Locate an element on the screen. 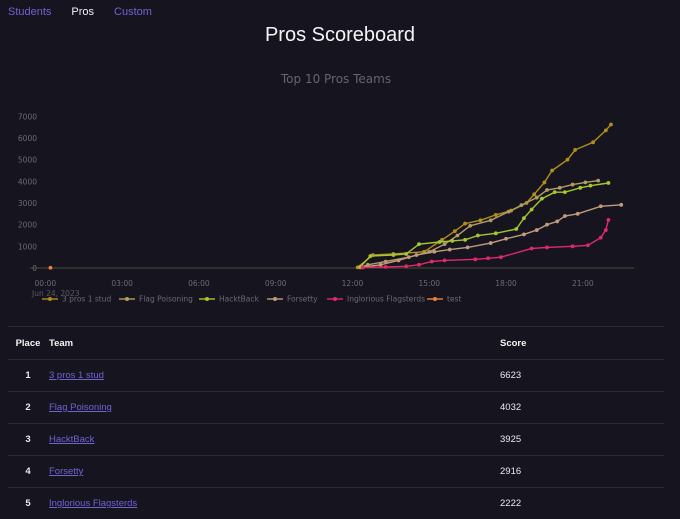 This screenshot has height=519, width=680. x-tick-label: 00:00 is located at coordinates (46, 283).